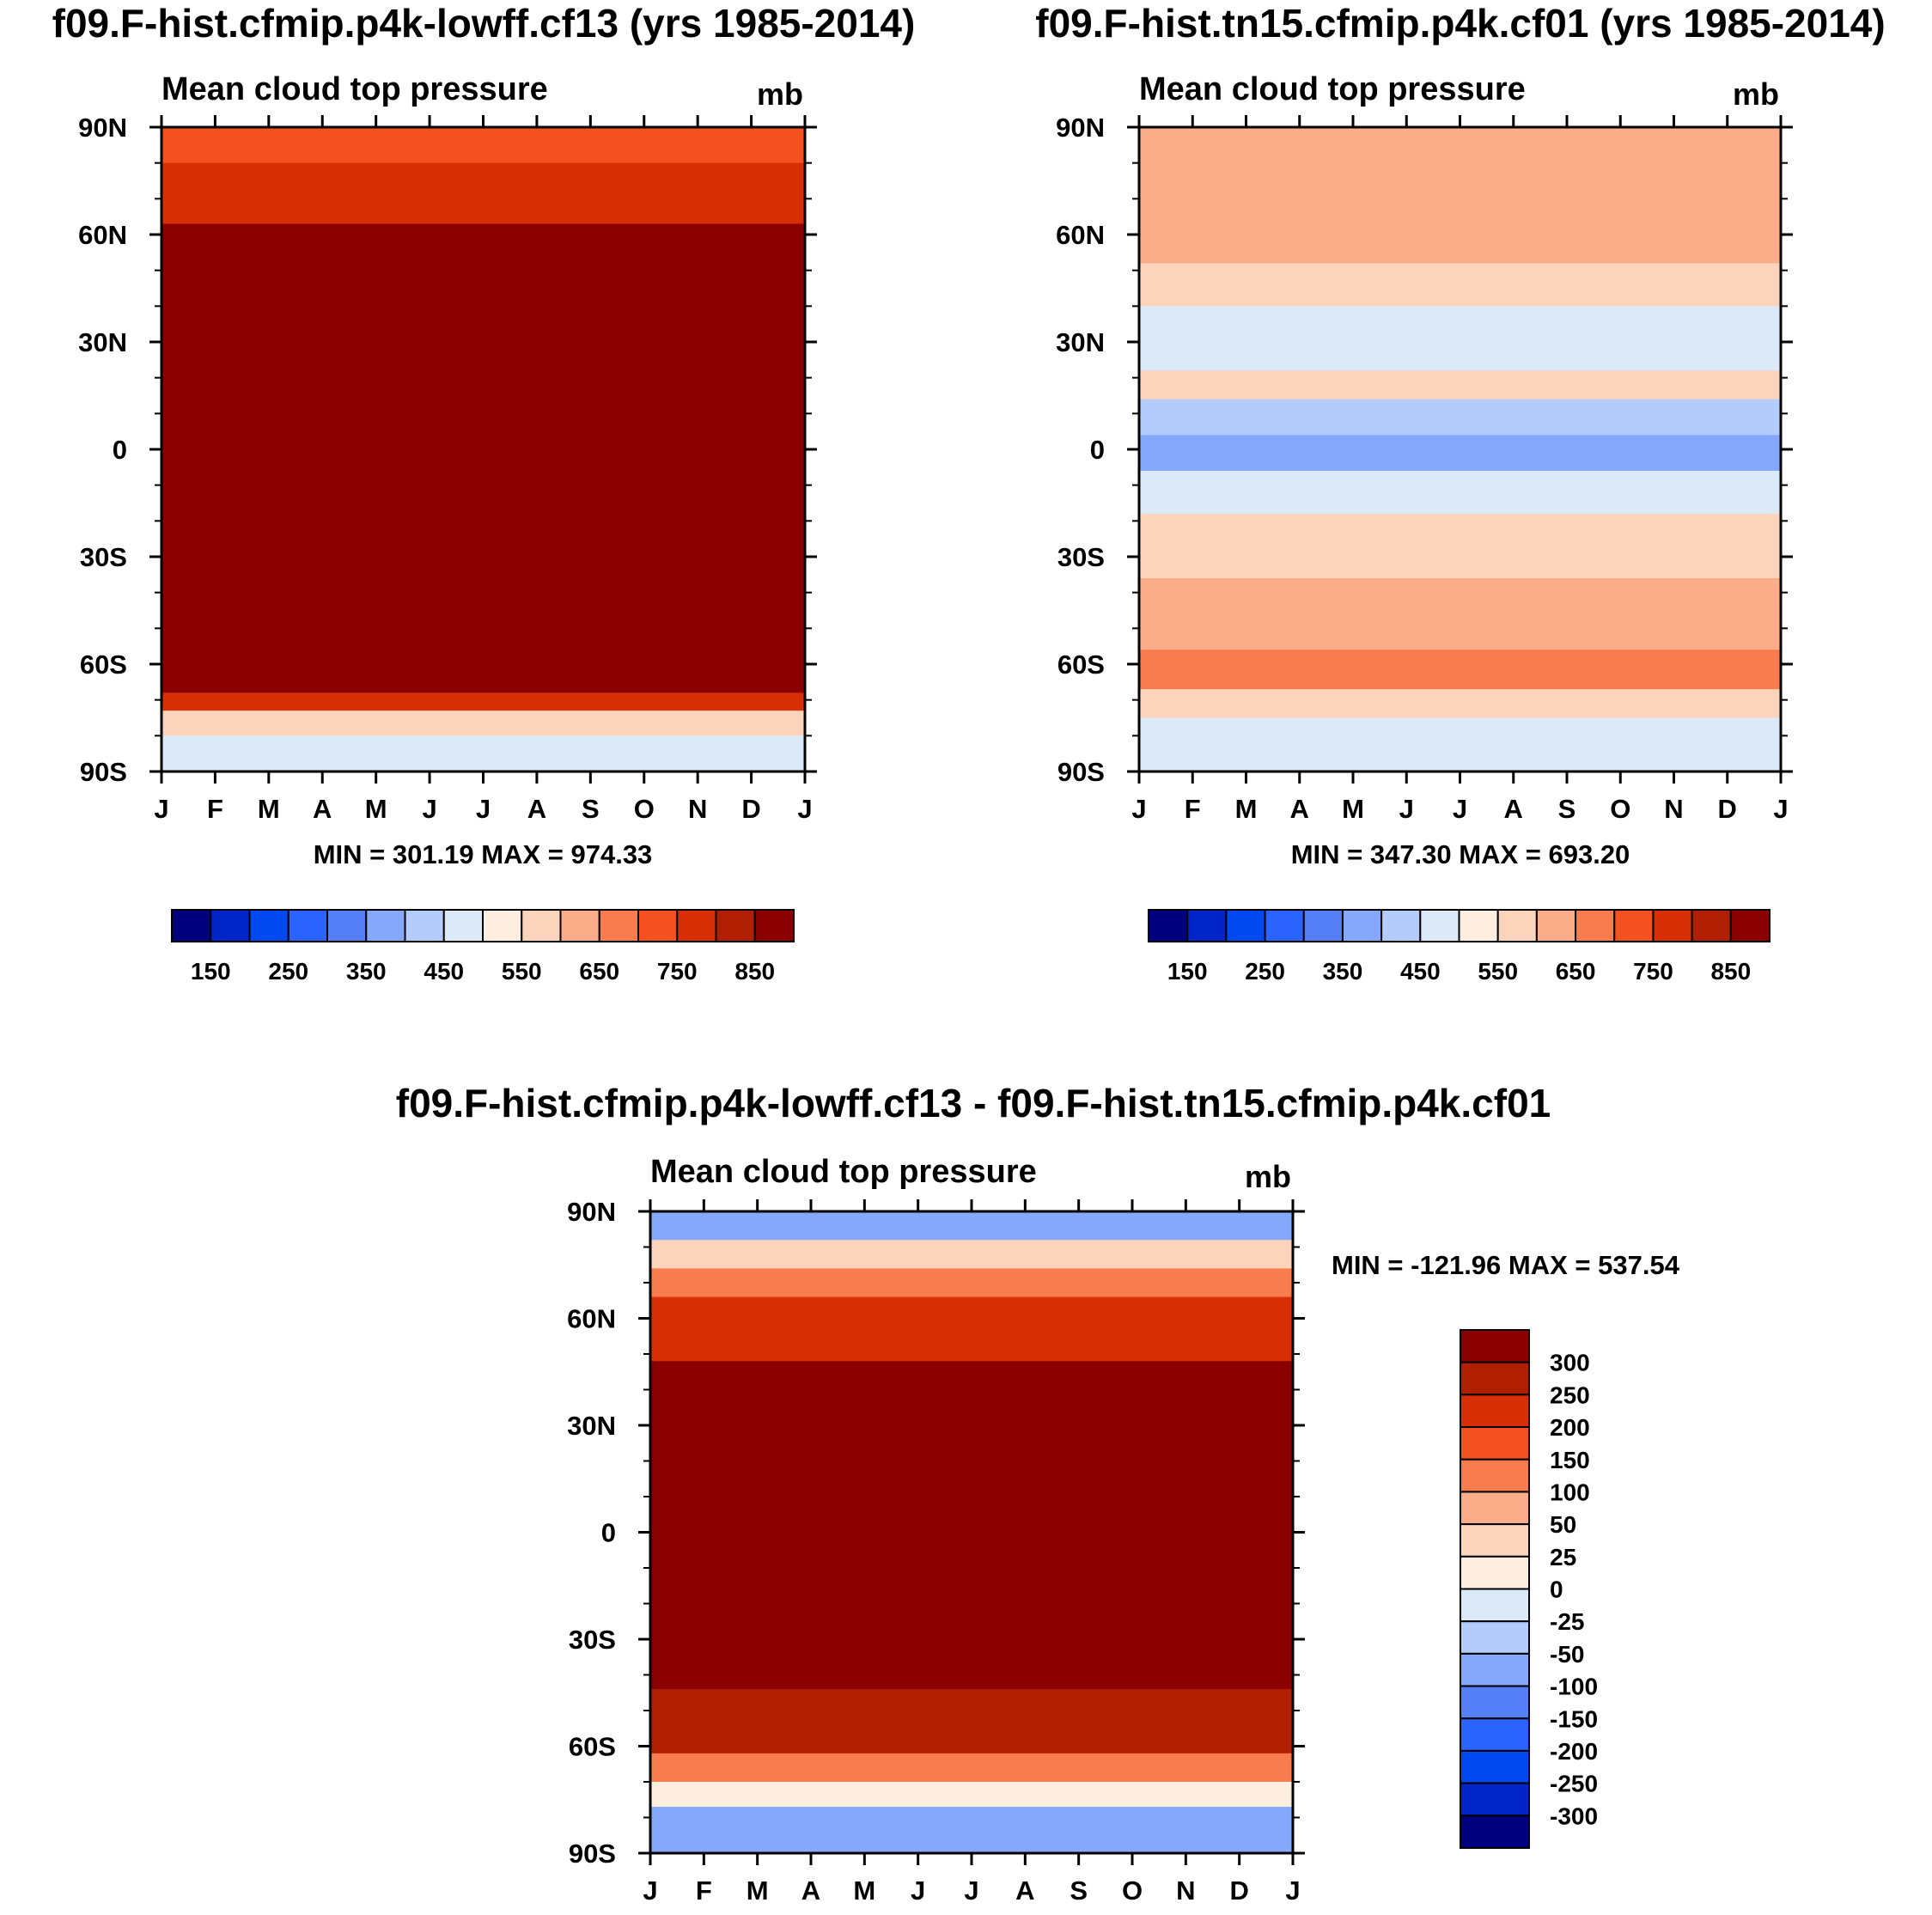 This screenshot has height=1915, width=1932. Describe the element at coordinates (1570, 1492) in the screenshot. I see `colorbar-label: 100` at that location.